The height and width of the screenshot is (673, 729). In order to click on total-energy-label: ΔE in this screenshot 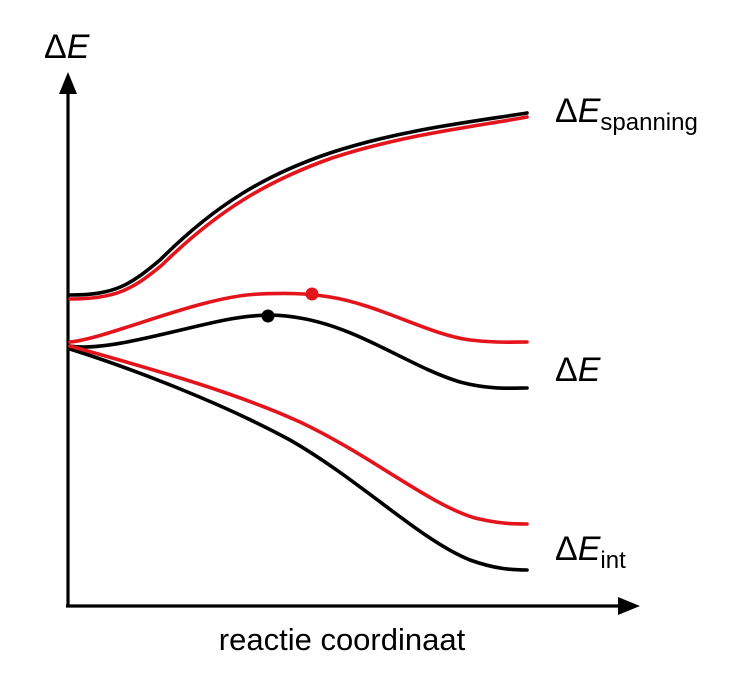, I will do `click(578, 370)`.